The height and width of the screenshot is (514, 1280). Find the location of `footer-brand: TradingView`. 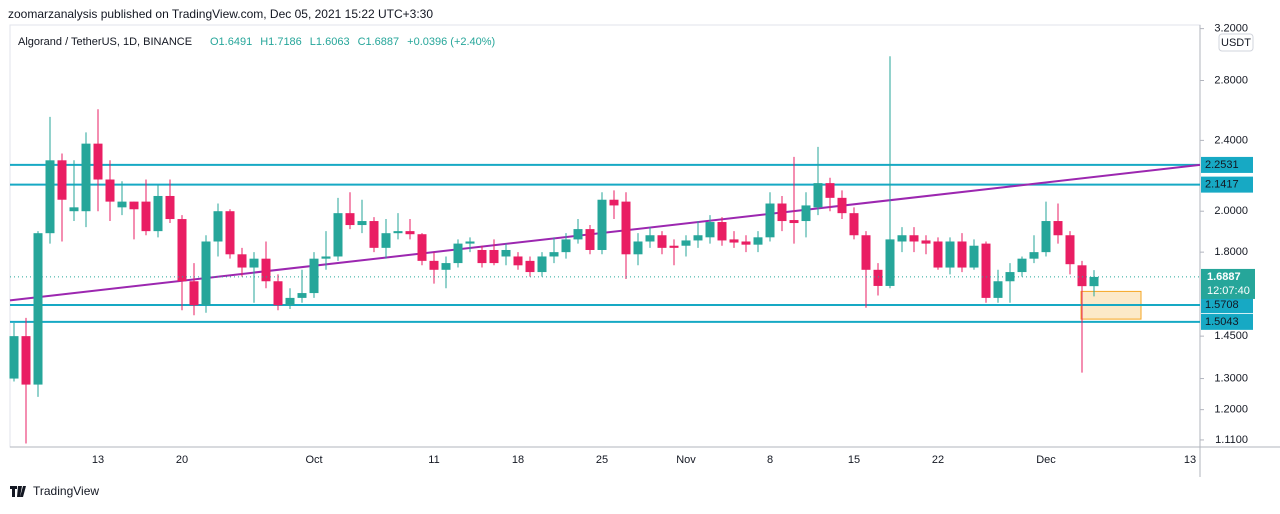

footer-brand: TradingView is located at coordinates (66, 491).